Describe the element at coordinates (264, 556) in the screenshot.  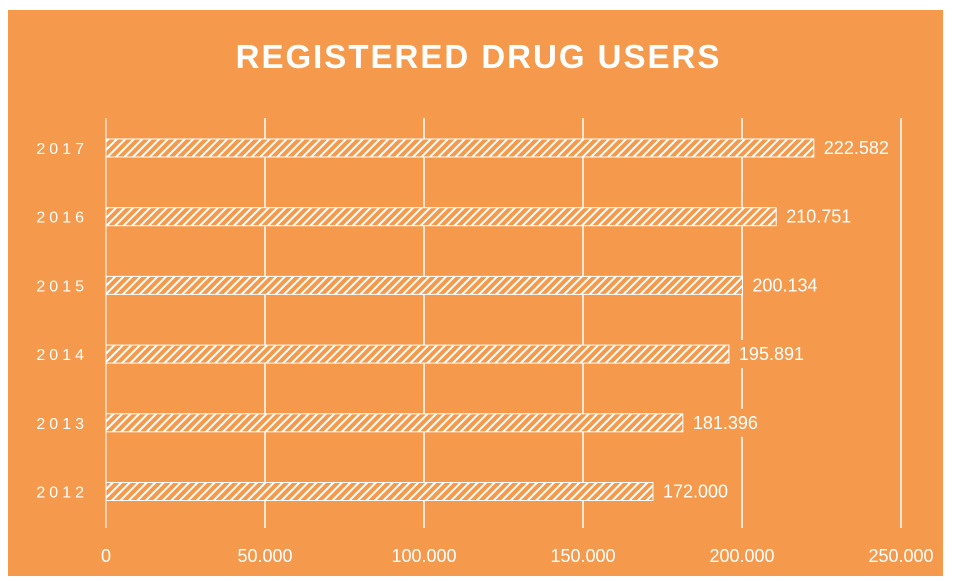
I see `x-tick-label: 50.000` at that location.